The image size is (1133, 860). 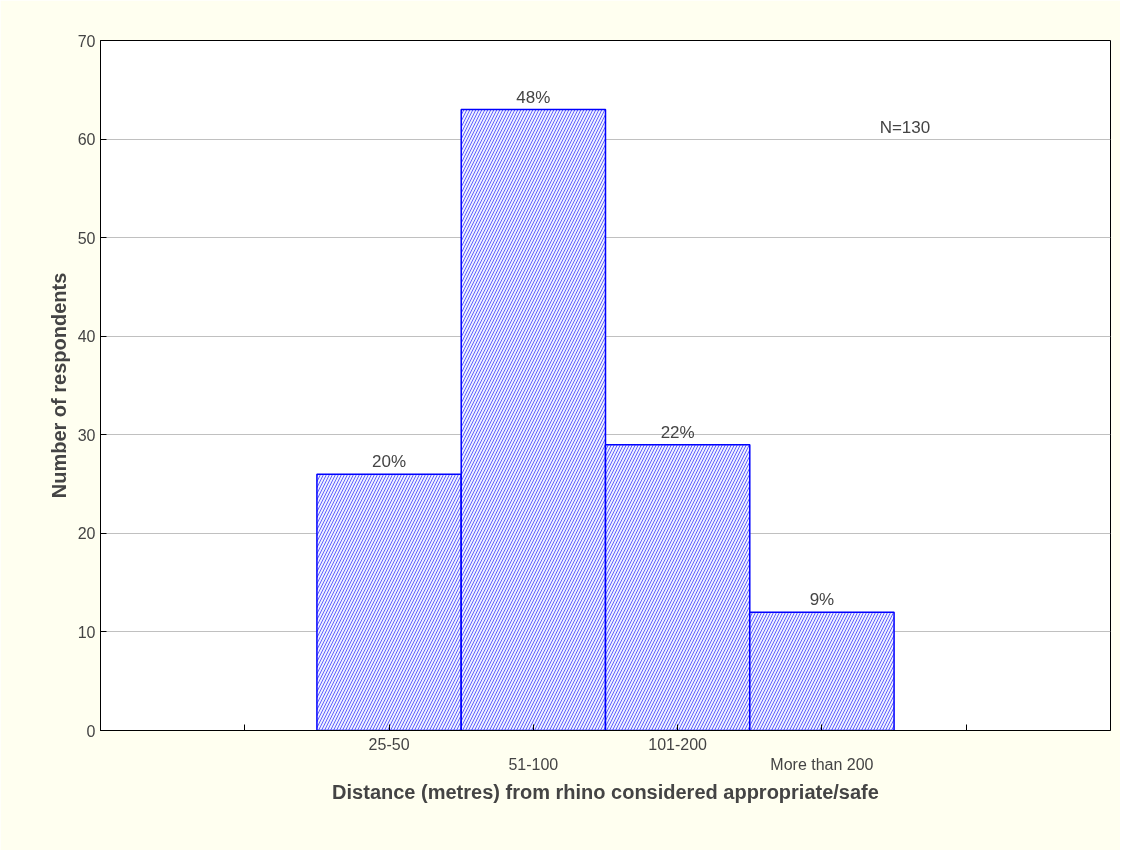 What do you see at coordinates (86, 435) in the screenshot?
I see `y-tick-label: 30` at bounding box center [86, 435].